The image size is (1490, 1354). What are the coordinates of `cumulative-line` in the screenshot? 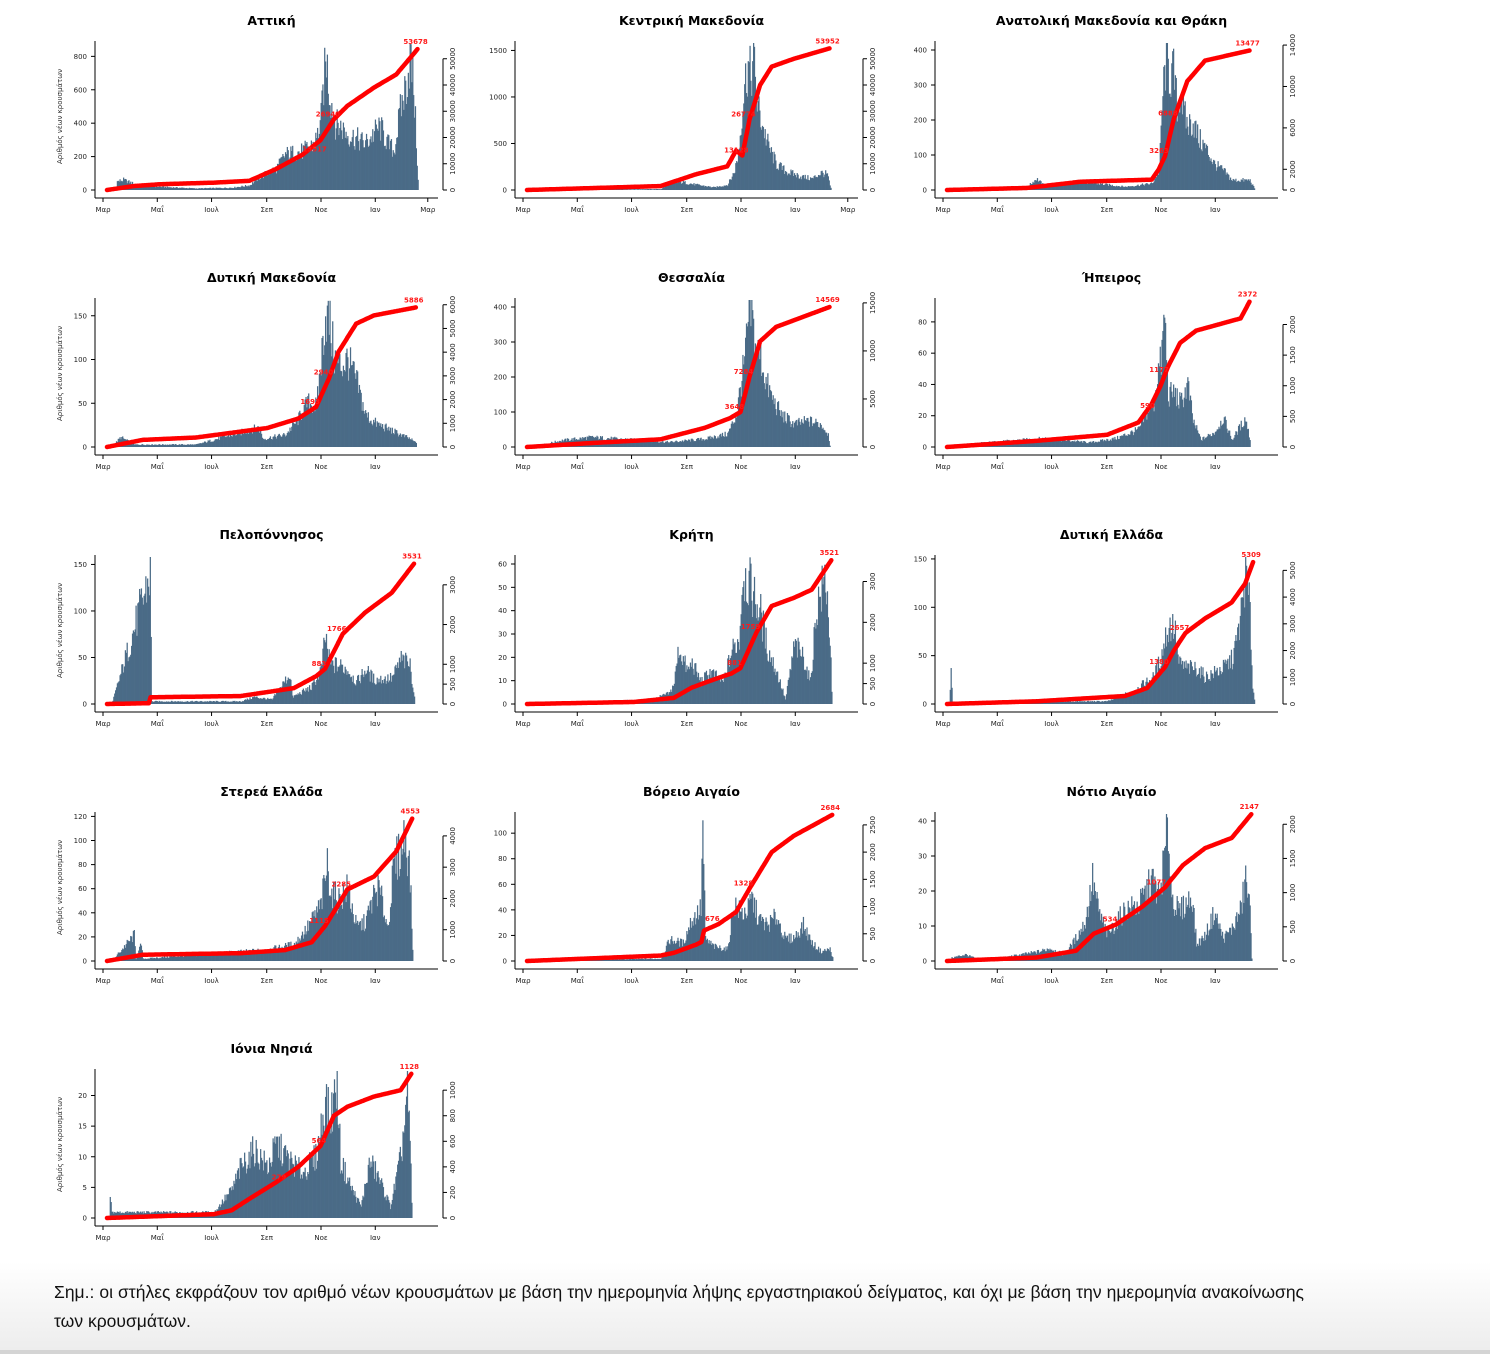 It's located at (261, 377).